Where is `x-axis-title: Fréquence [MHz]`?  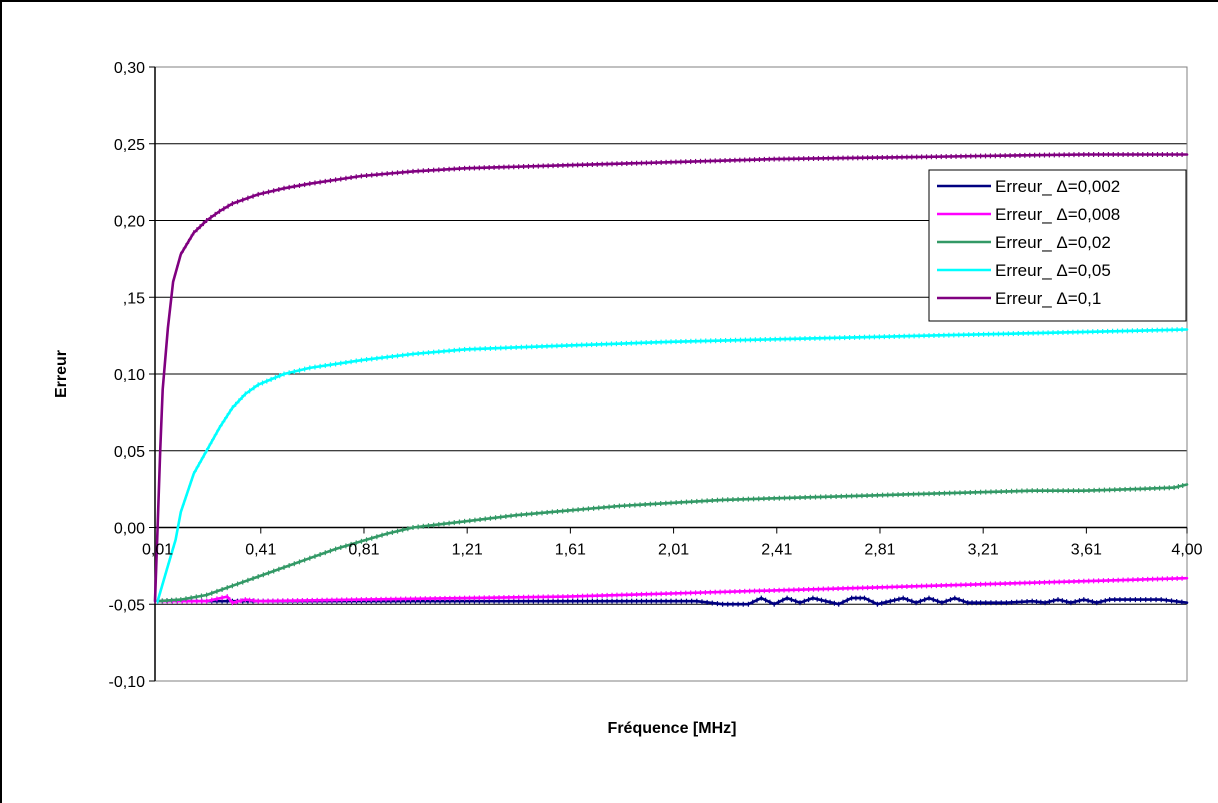
x-axis-title: Fréquence [MHz] is located at coordinates (672, 728).